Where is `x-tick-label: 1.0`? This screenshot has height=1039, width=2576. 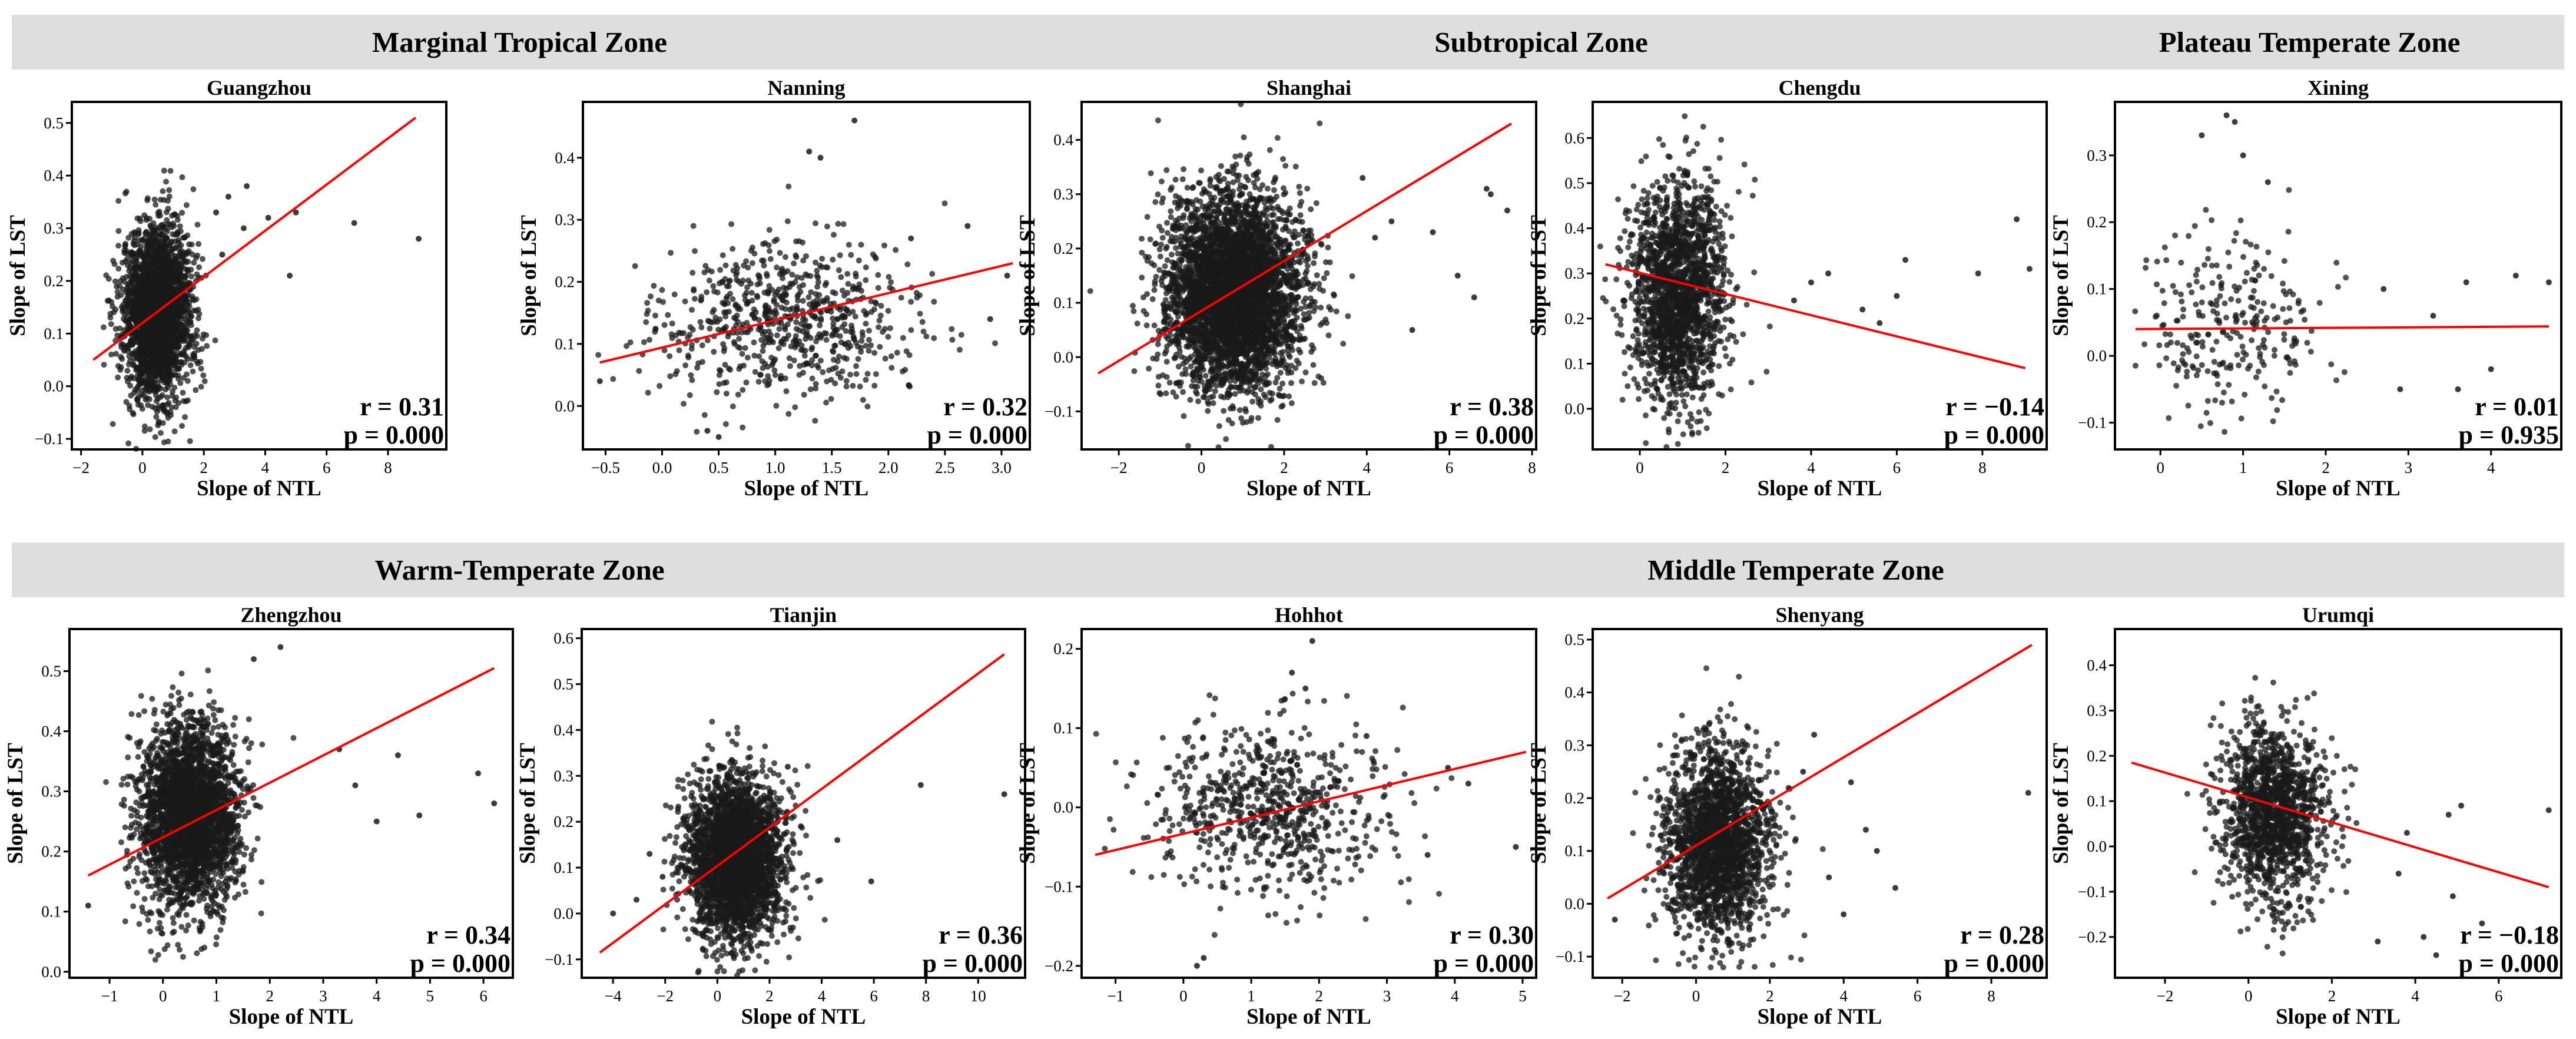
x-tick-label: 1.0 is located at coordinates (775, 468).